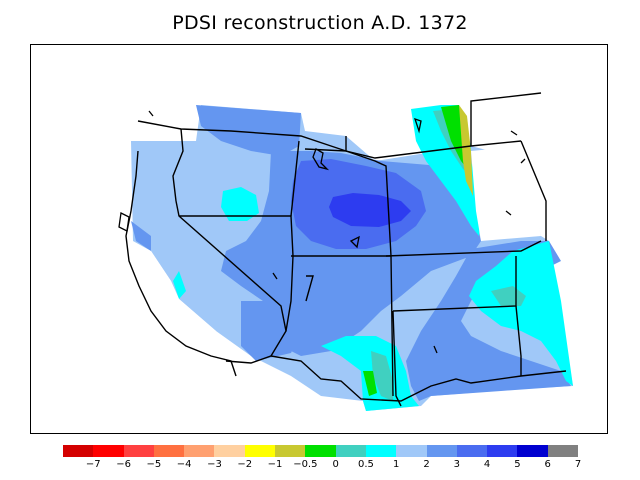  I want to click on colorbar, so click(321, 451).